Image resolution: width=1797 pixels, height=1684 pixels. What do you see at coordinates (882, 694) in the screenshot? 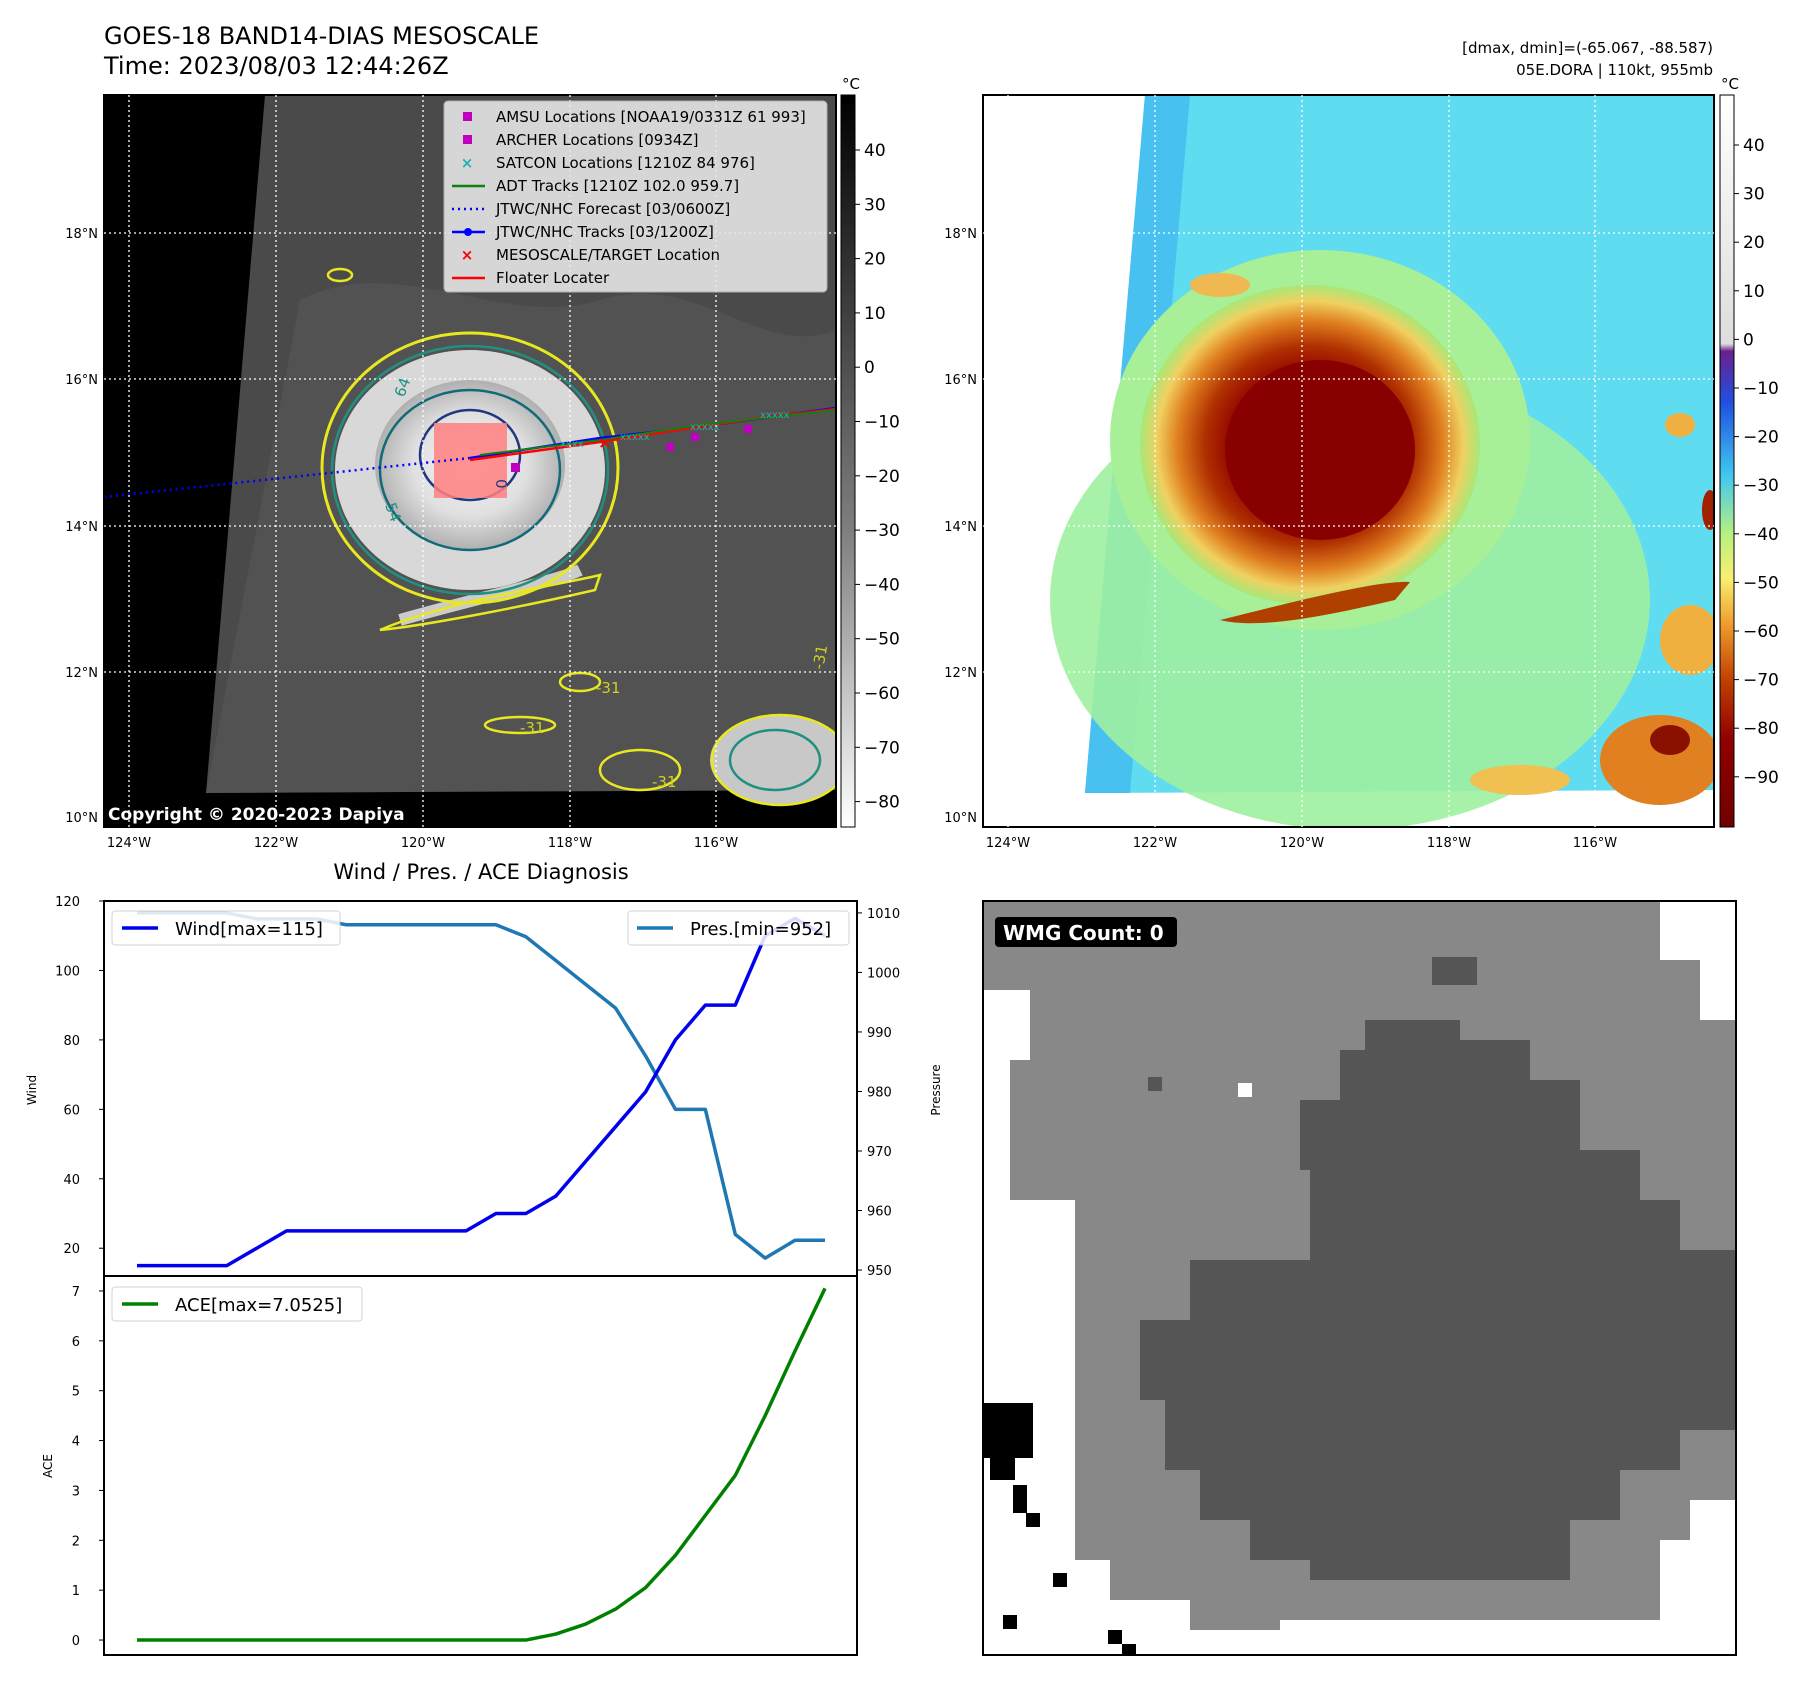
I see `gray-colorbar-tick-label: −60` at bounding box center [882, 694].